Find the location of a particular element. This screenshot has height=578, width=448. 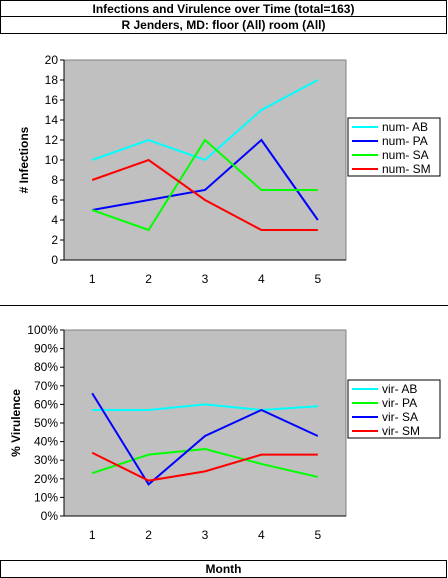

y-tick-label: 2 is located at coordinates (54, 240).